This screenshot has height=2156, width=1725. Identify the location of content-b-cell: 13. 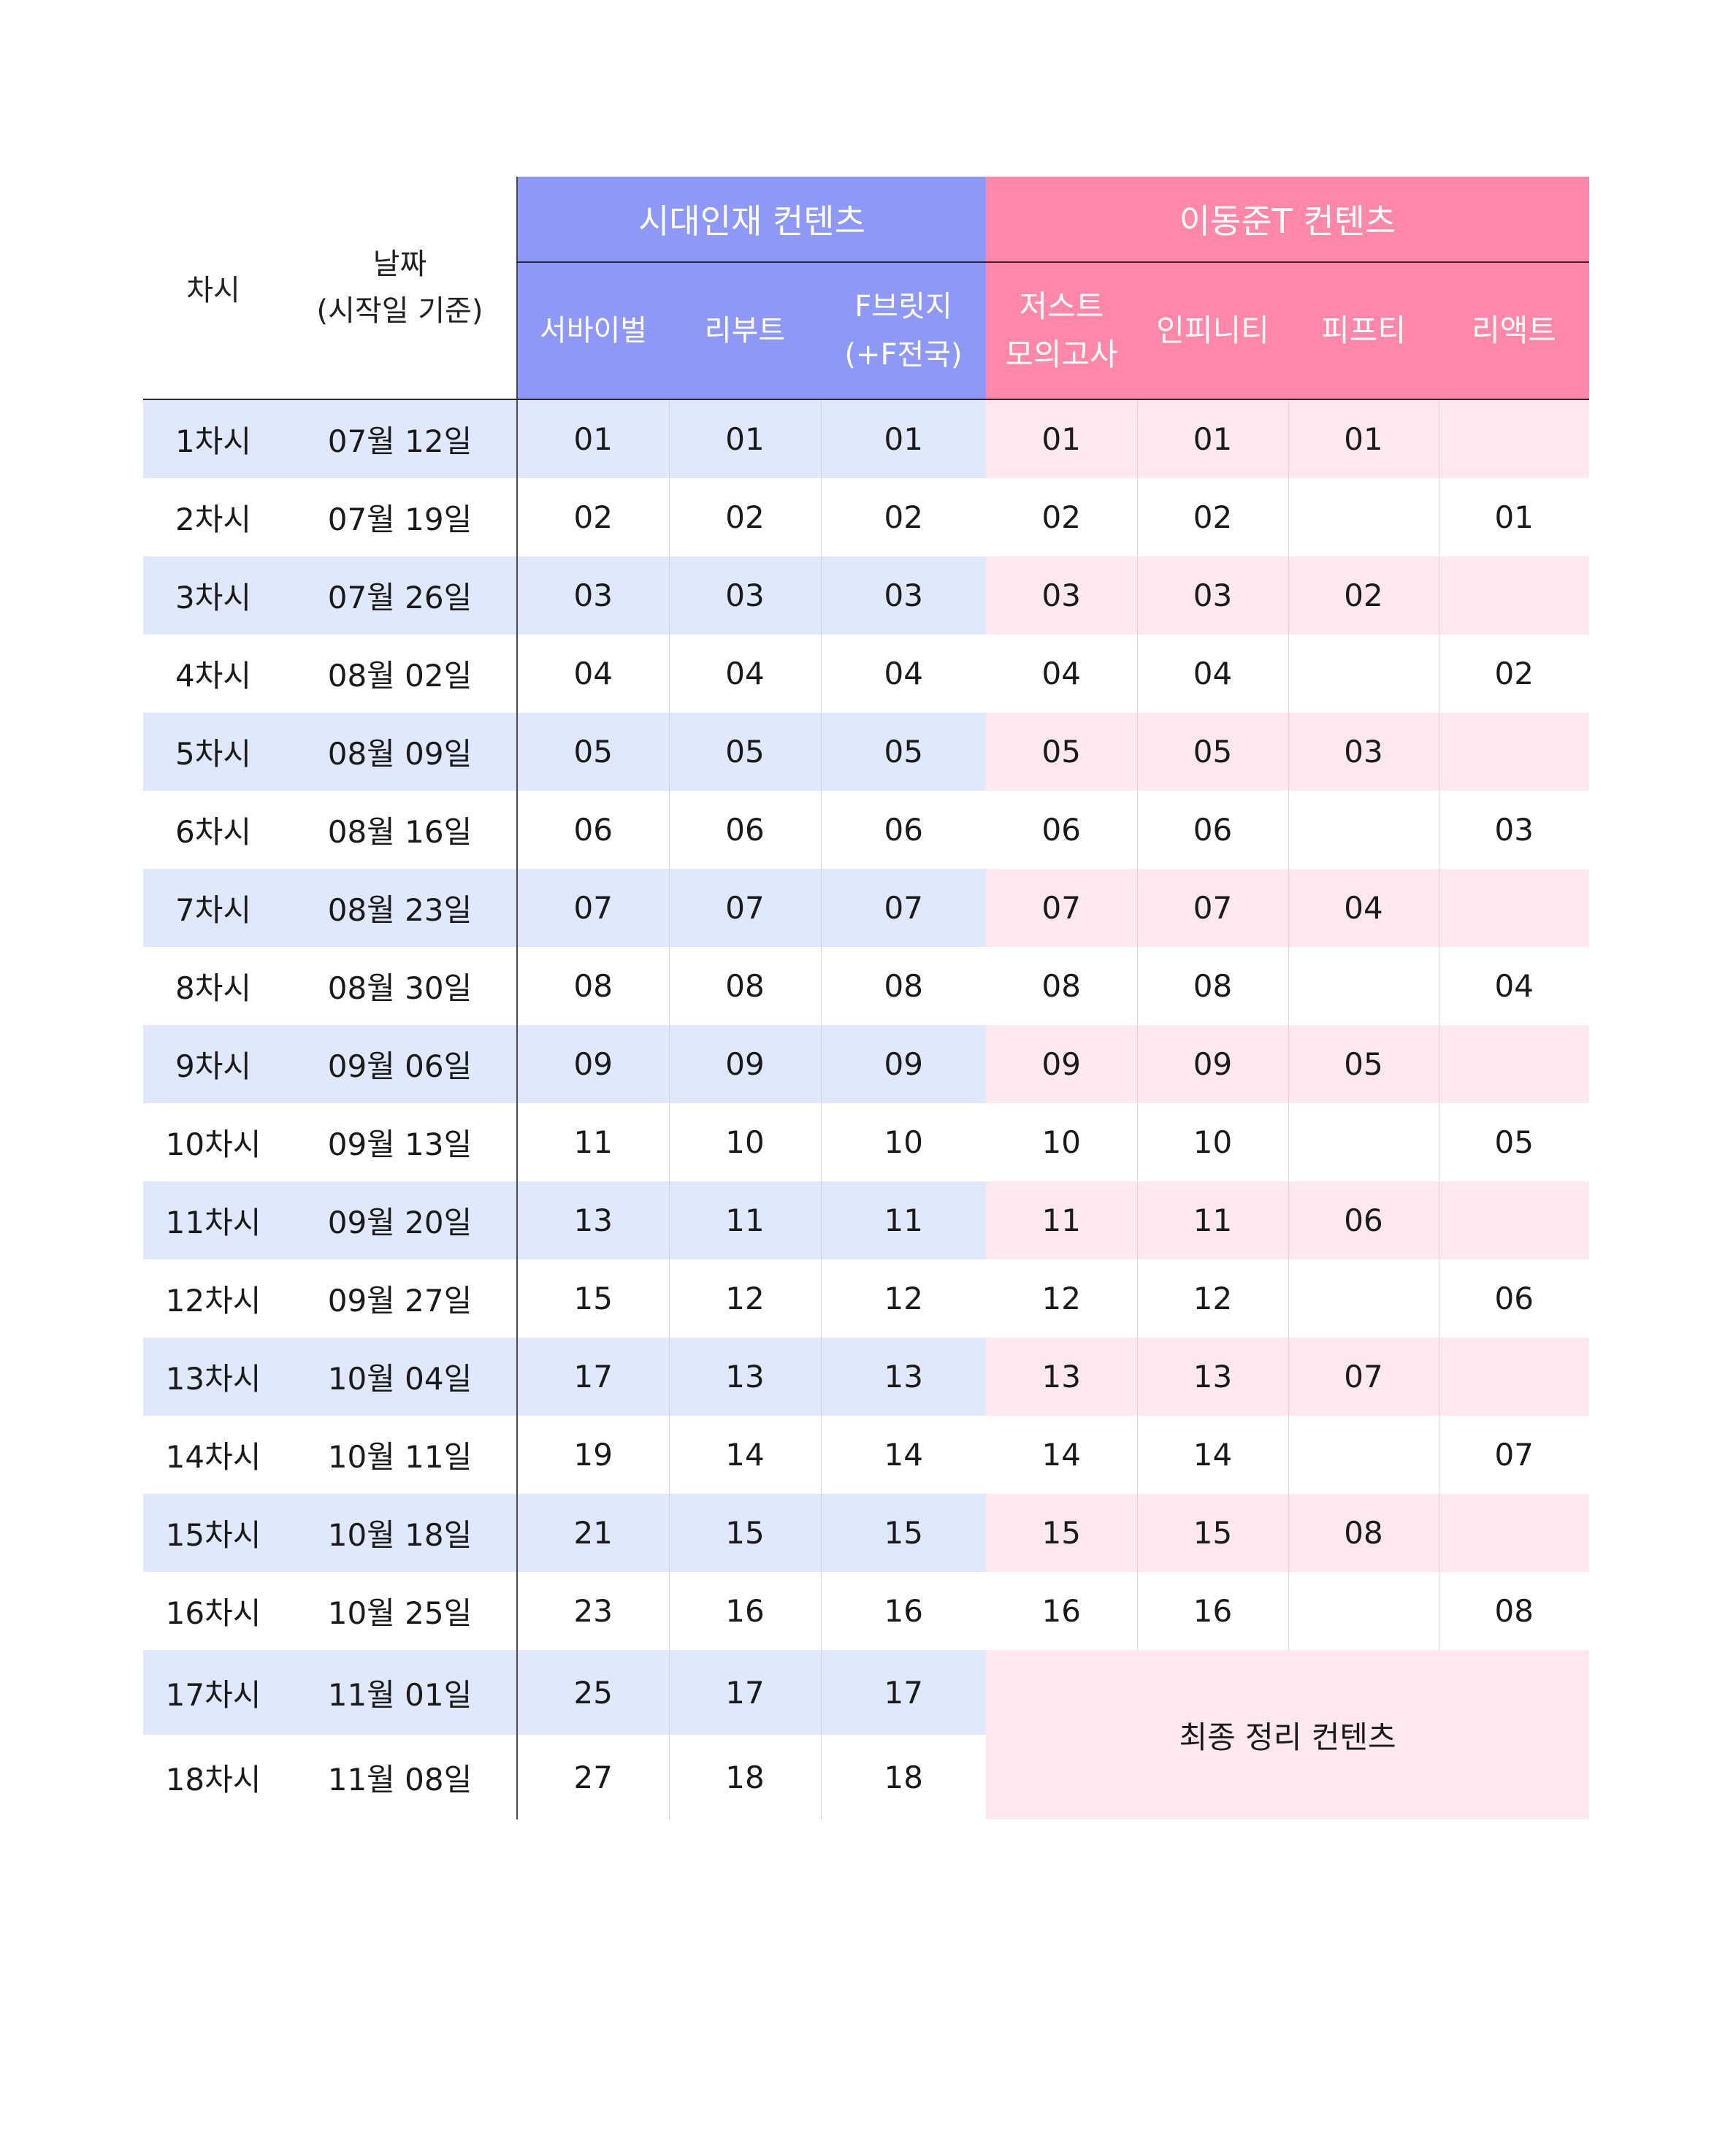
(1062, 1377).